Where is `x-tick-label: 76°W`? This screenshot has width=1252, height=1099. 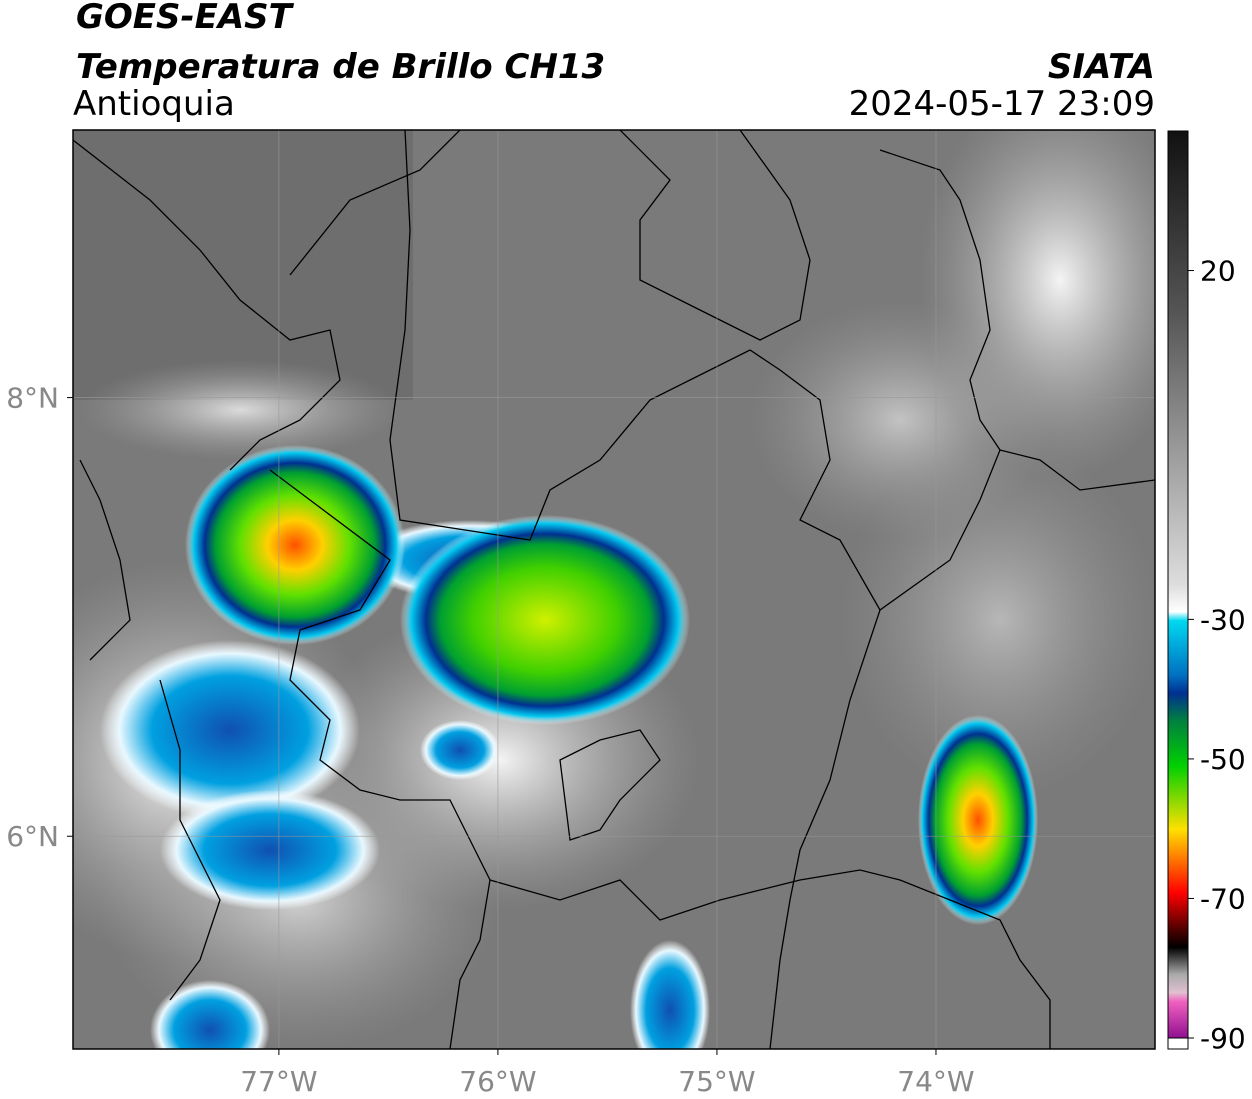
x-tick-label: 76°W is located at coordinates (497, 1081).